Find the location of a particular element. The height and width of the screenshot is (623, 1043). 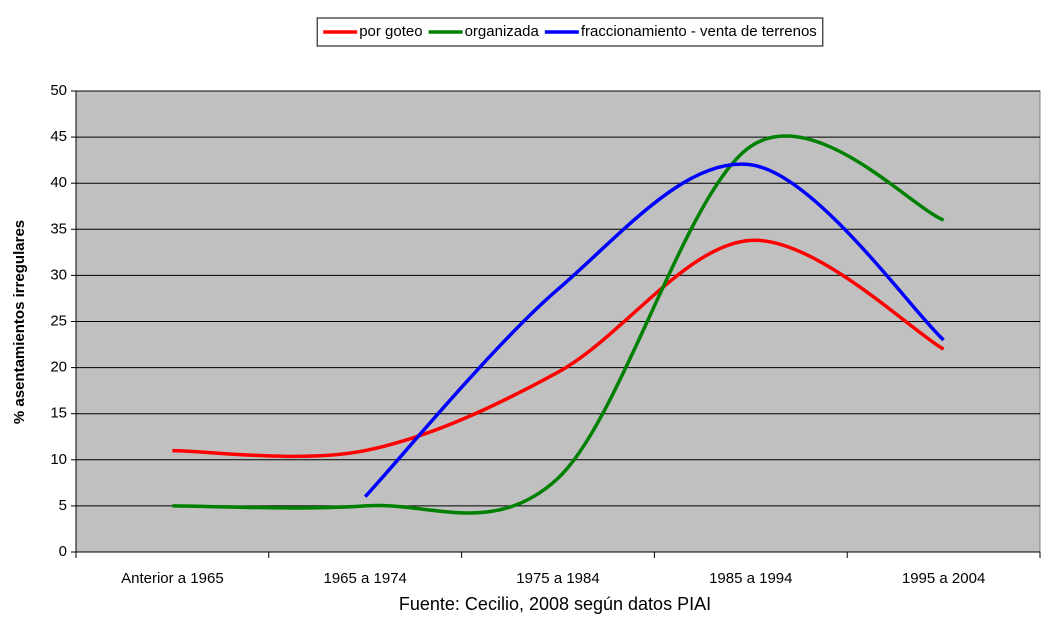

y-tick-label: 35 is located at coordinates (58, 228).